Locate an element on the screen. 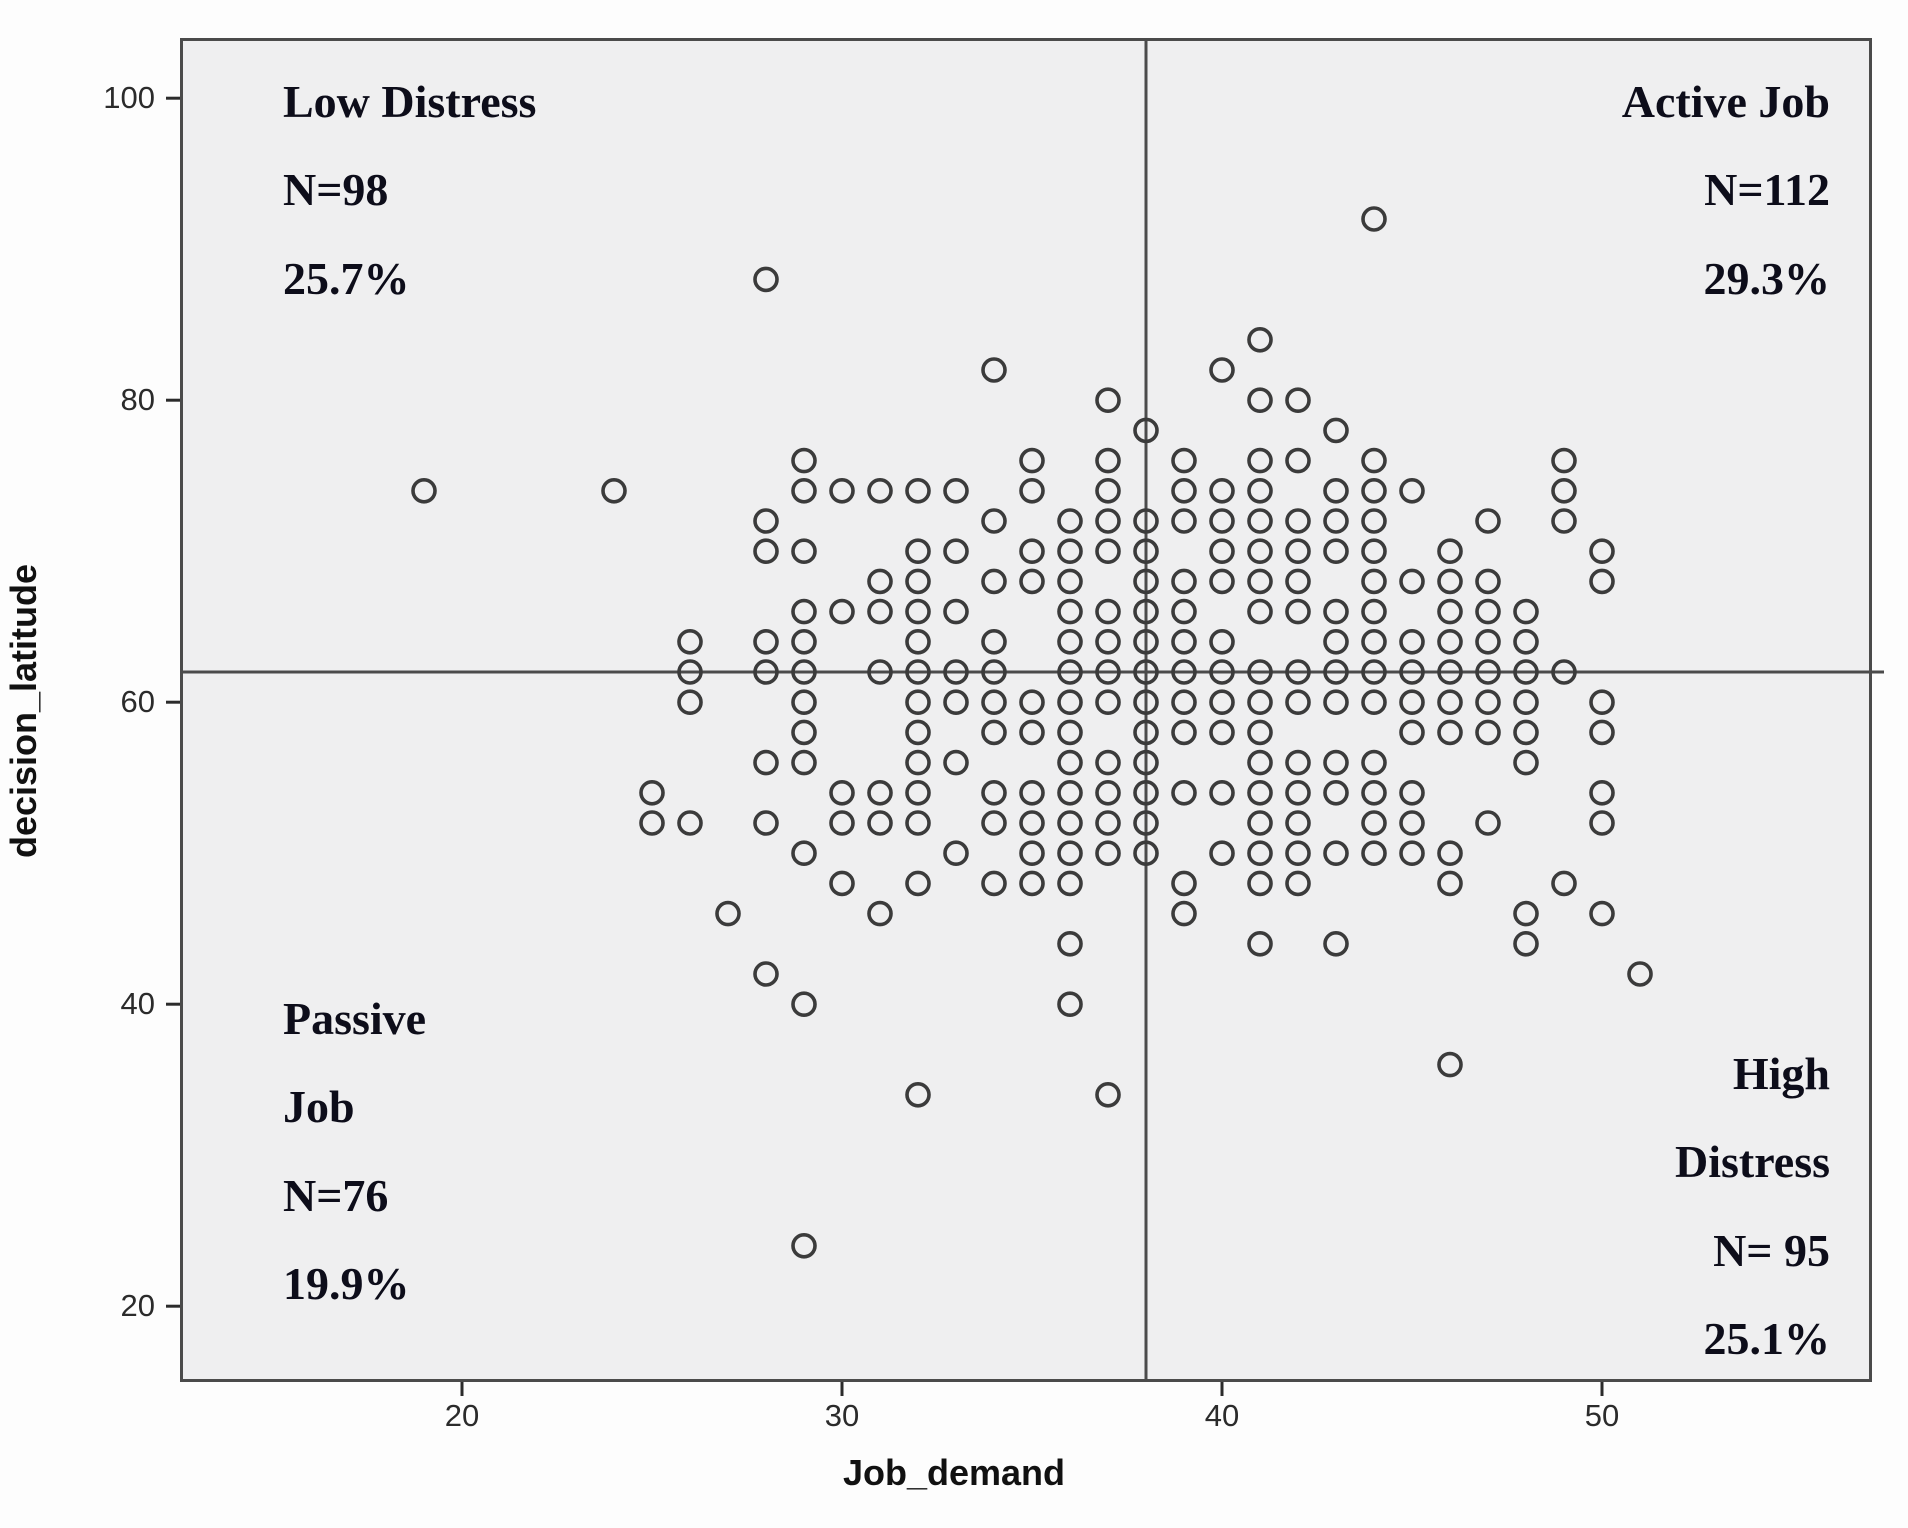  quadrant-label-low-distress: Low Distress N=98 25.7% is located at coordinates (410, 190).